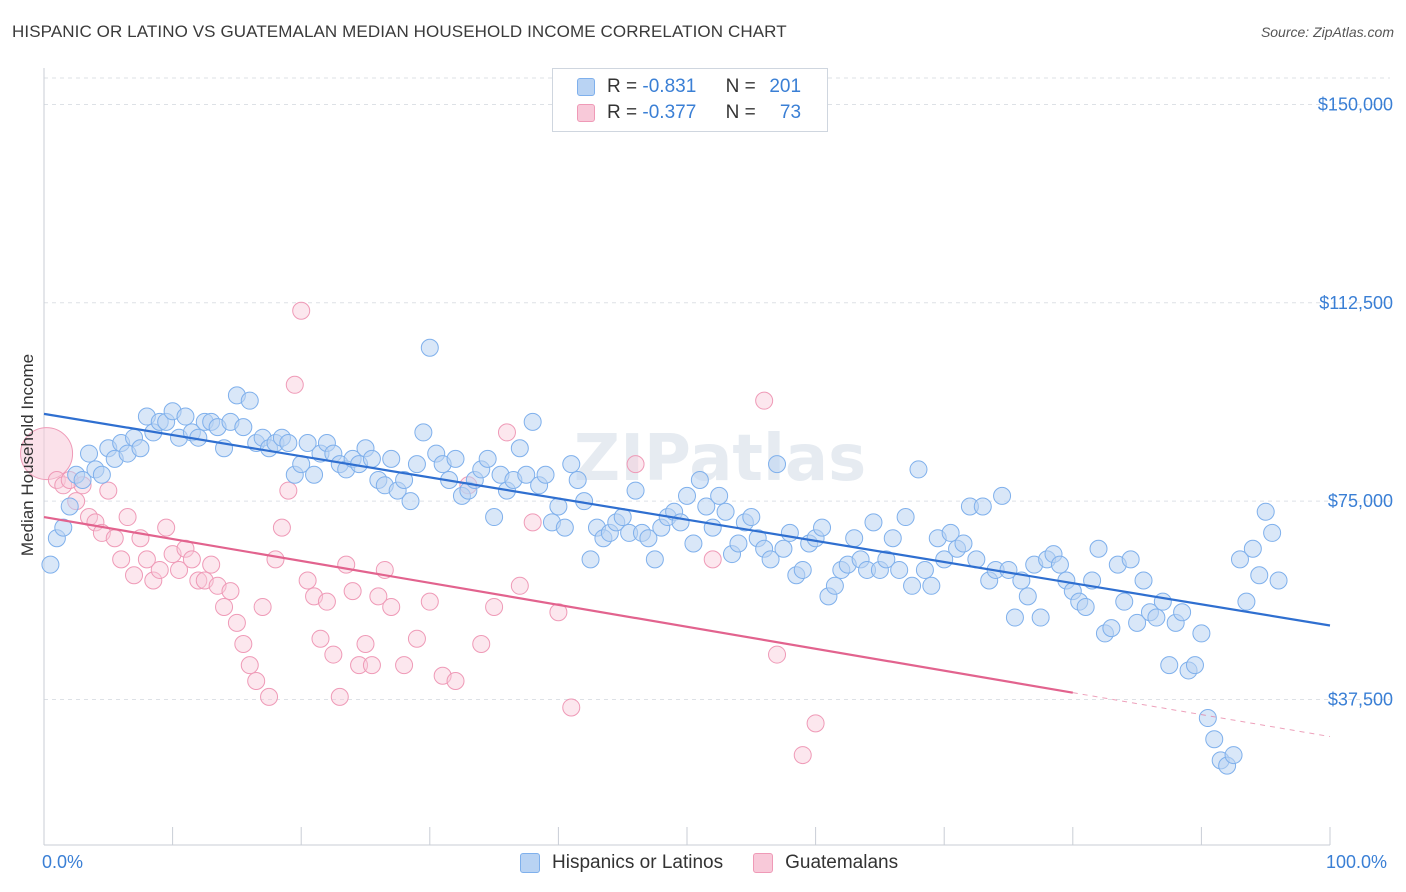 This screenshot has width=1406, height=892. What do you see at coordinates (638, 862) in the screenshot?
I see `legend-item-label: Hispanics or Latinos` at bounding box center [638, 862].